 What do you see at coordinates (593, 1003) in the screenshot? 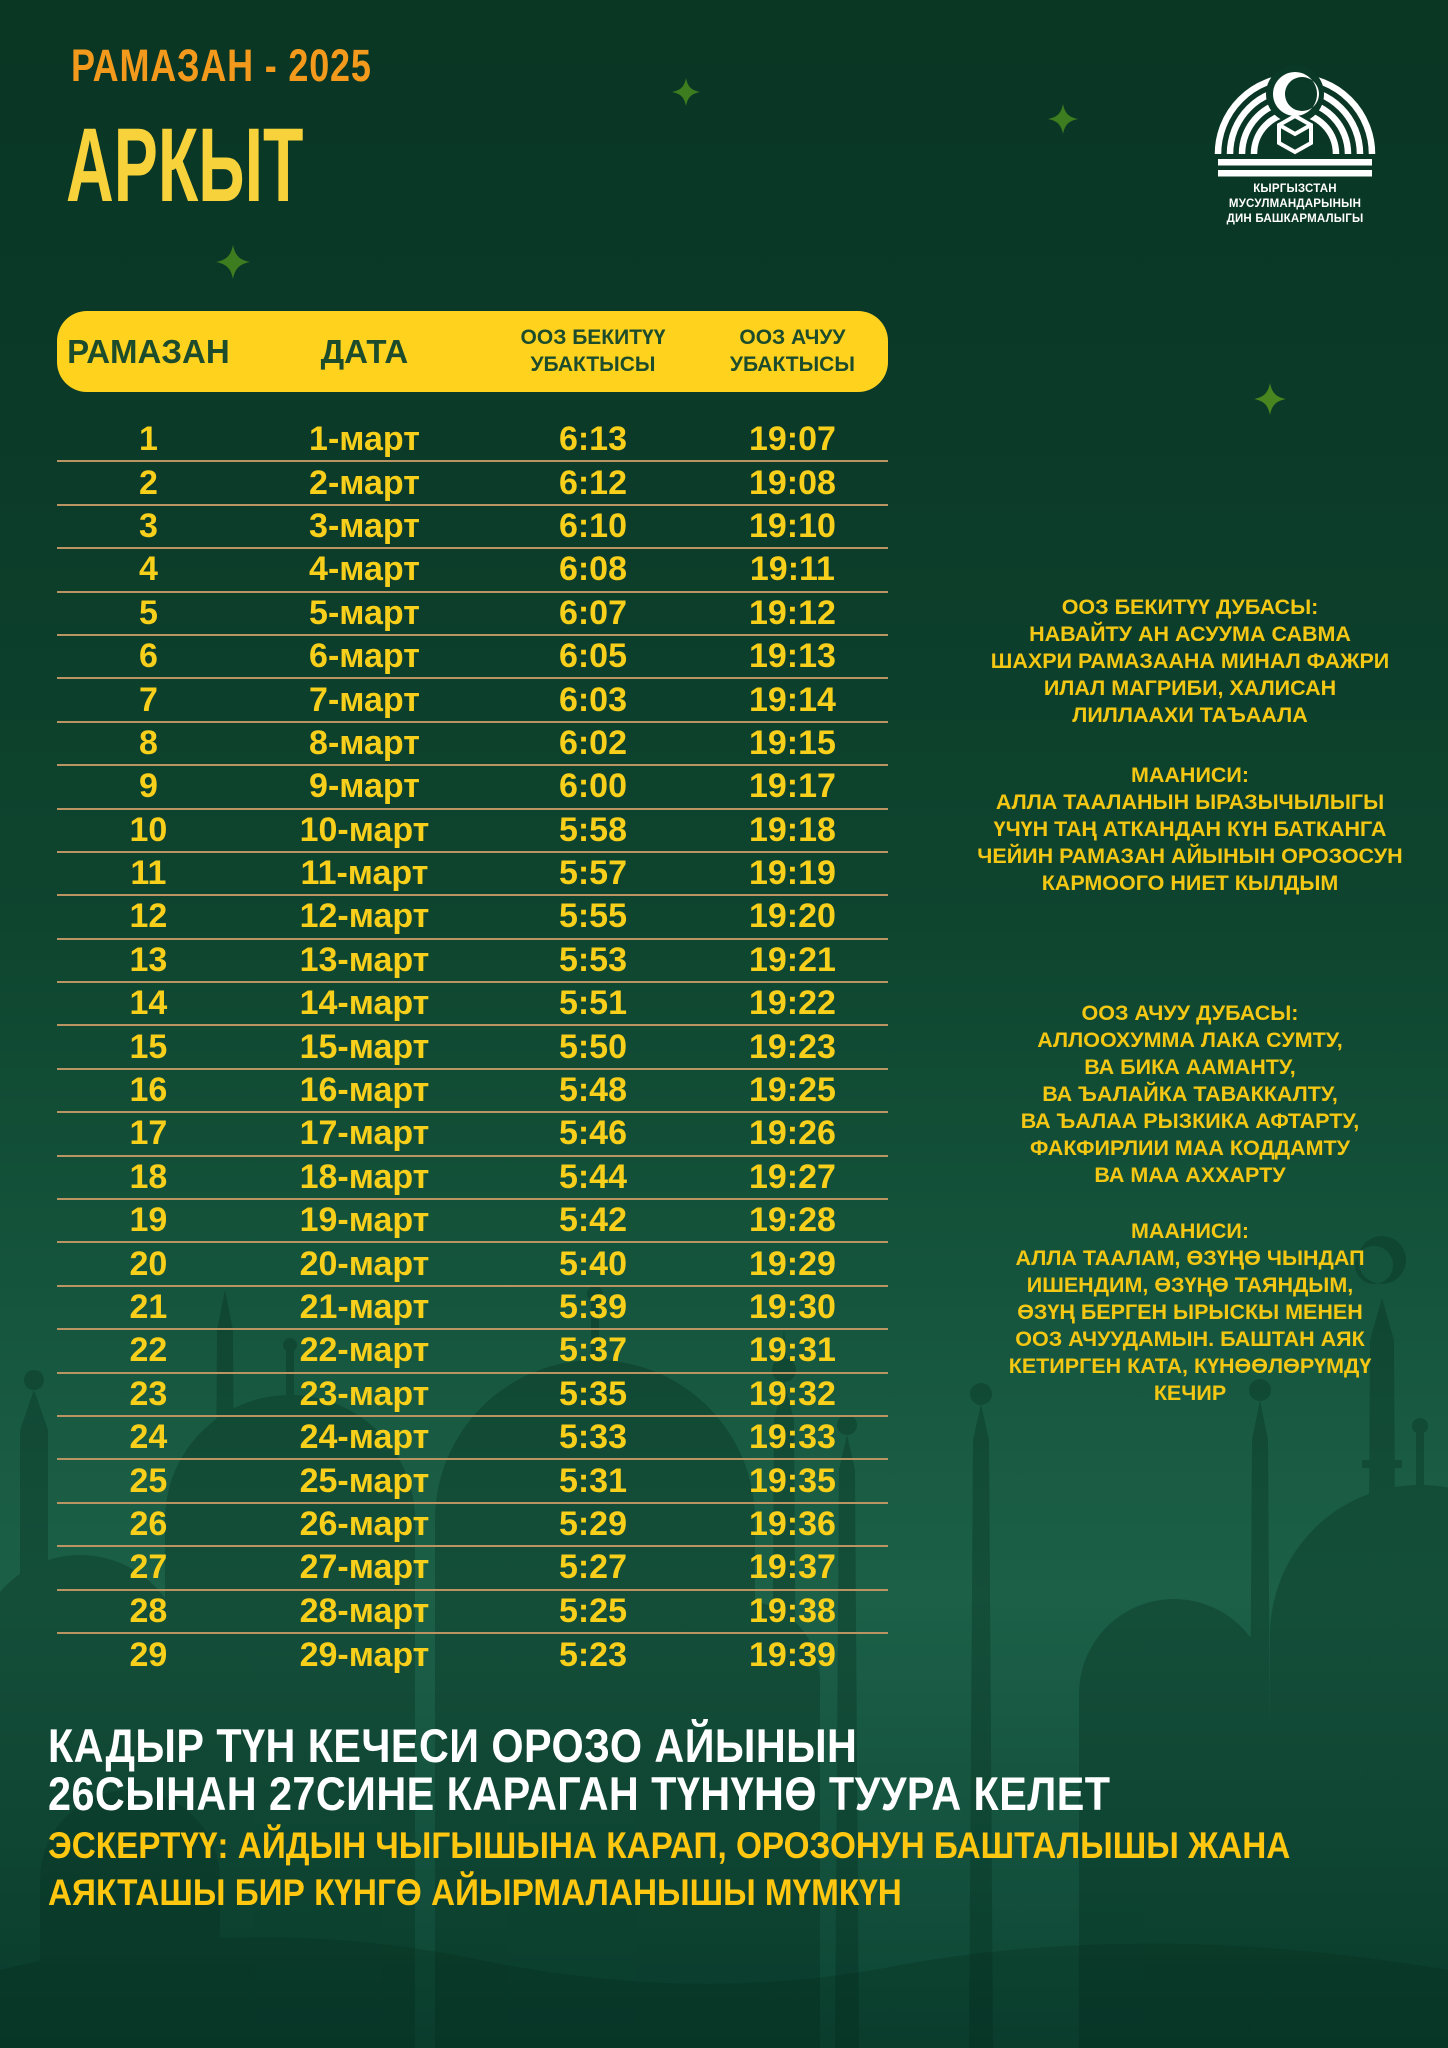
I see `table-cell: 5:51` at bounding box center [593, 1003].